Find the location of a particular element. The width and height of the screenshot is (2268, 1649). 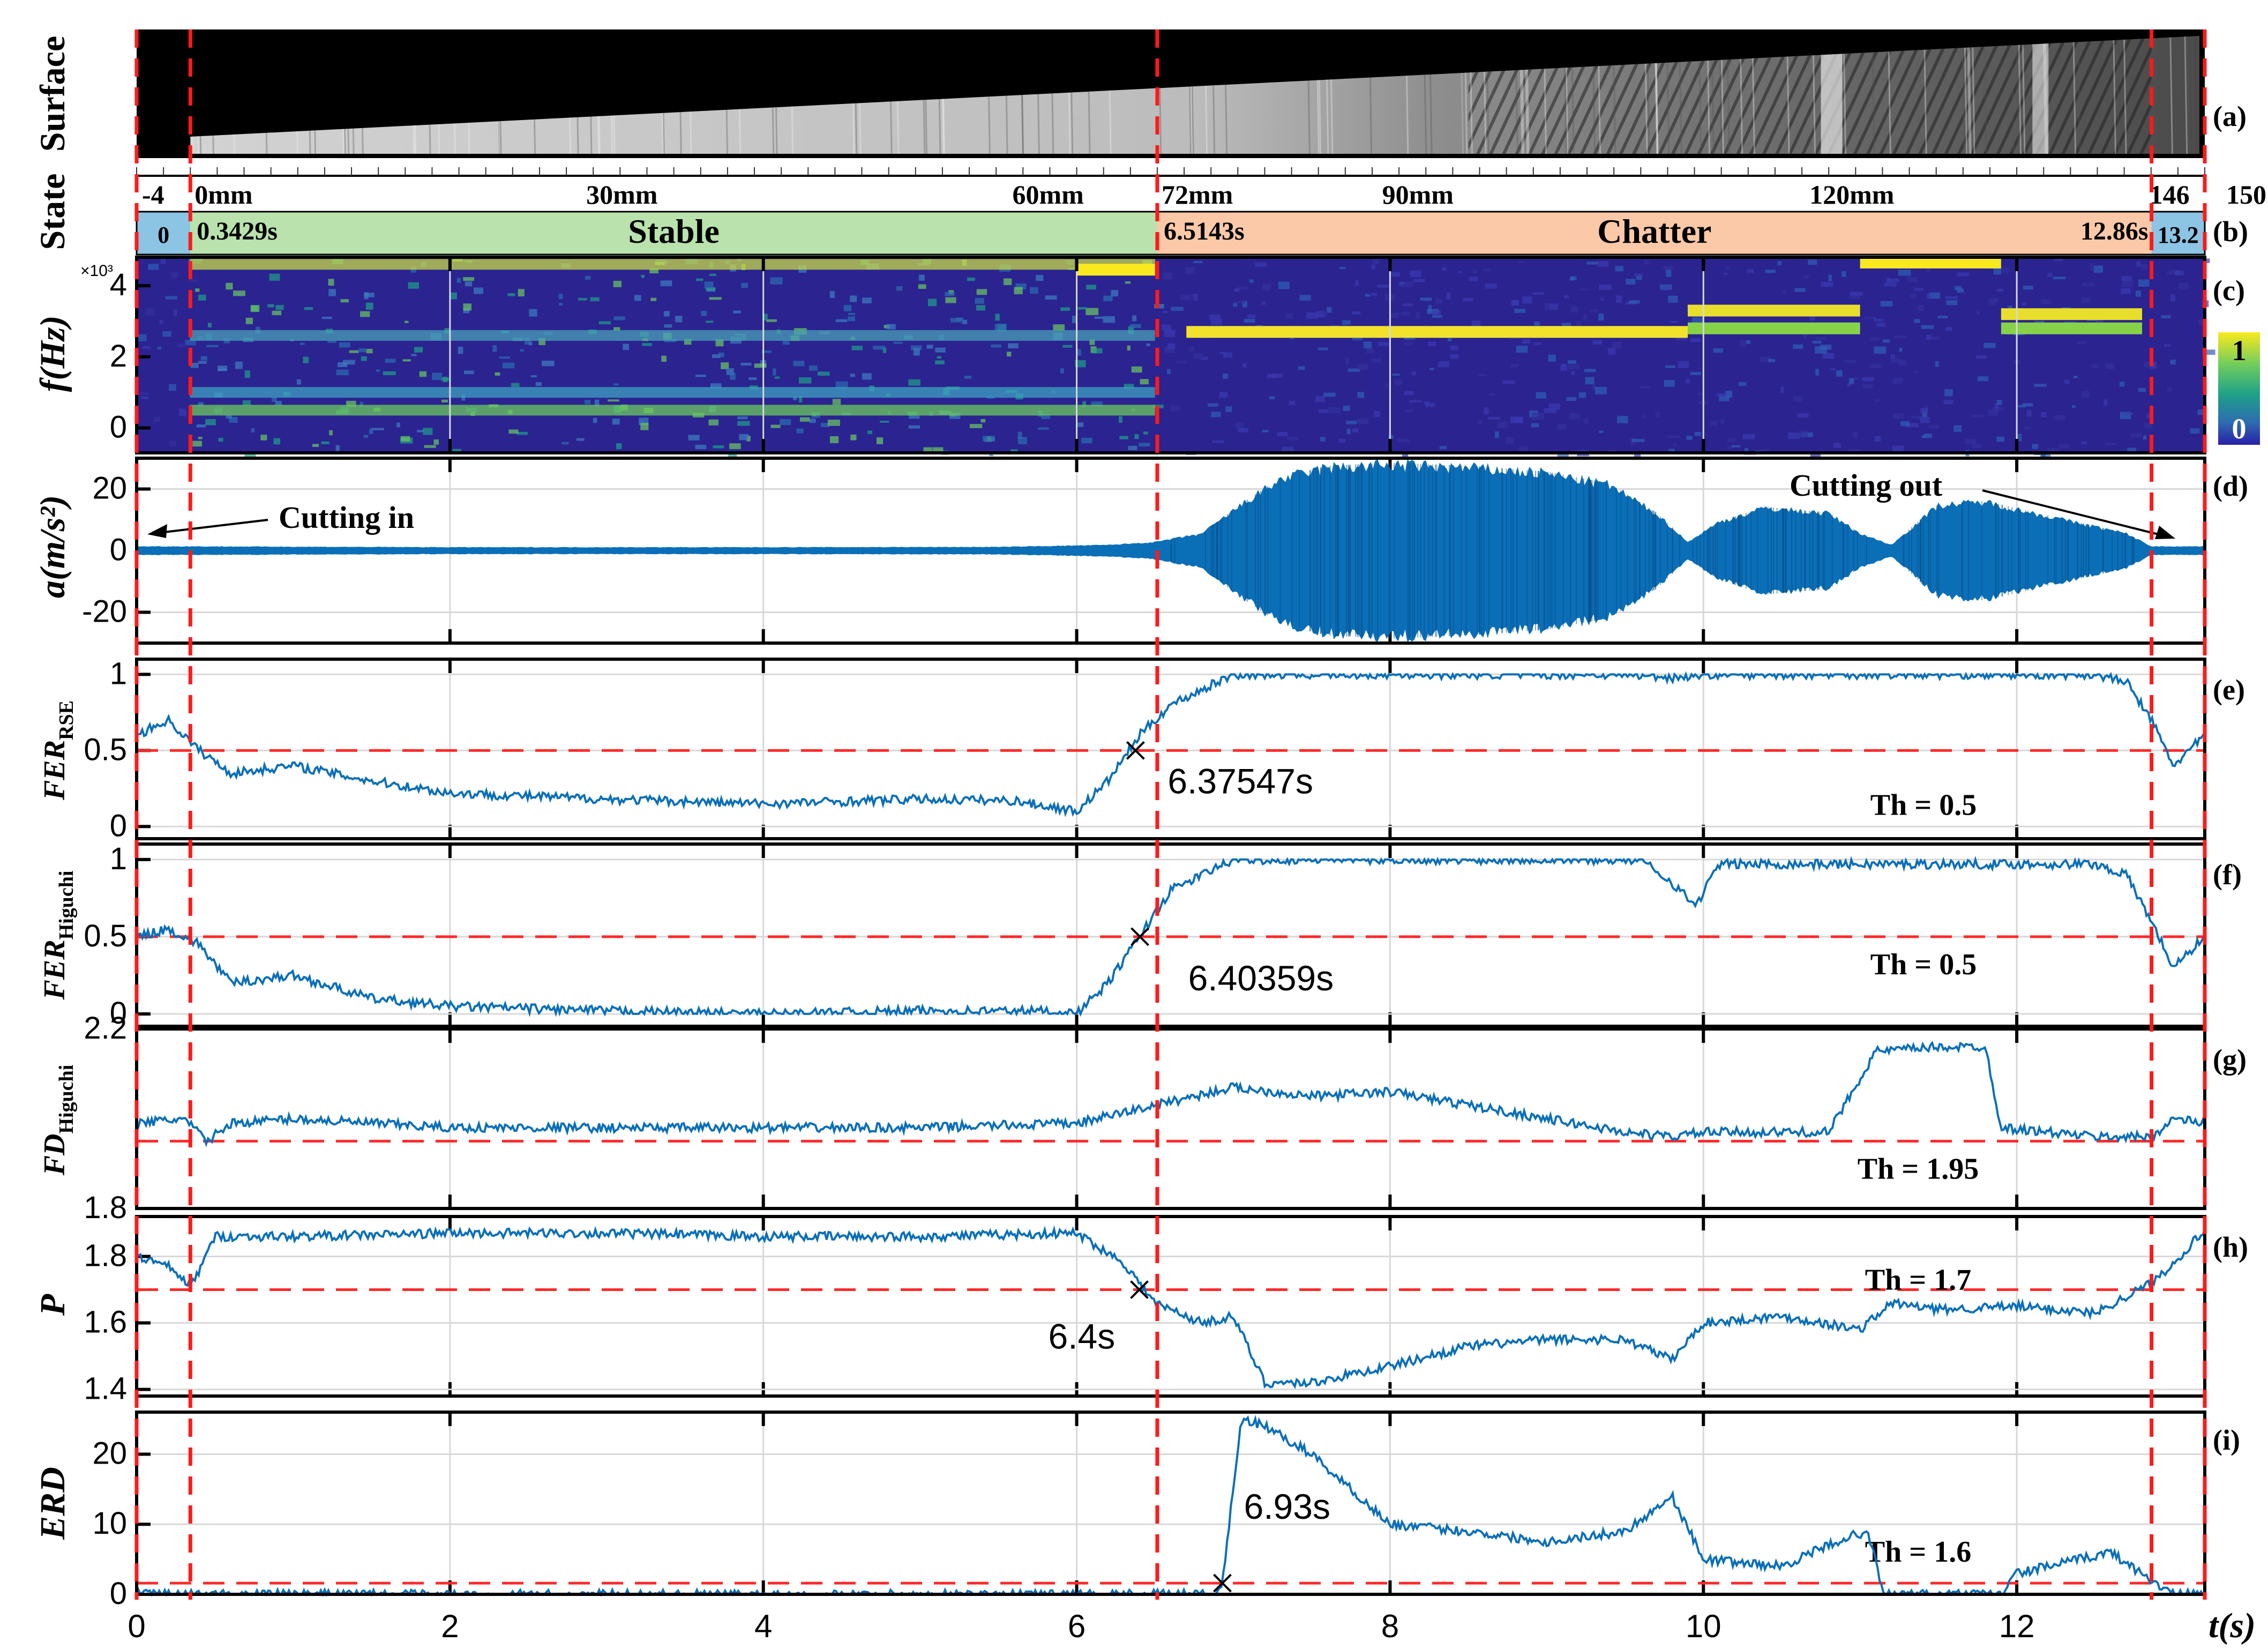

y-axis-label-main: f(Hz) is located at coordinates (52, 354).